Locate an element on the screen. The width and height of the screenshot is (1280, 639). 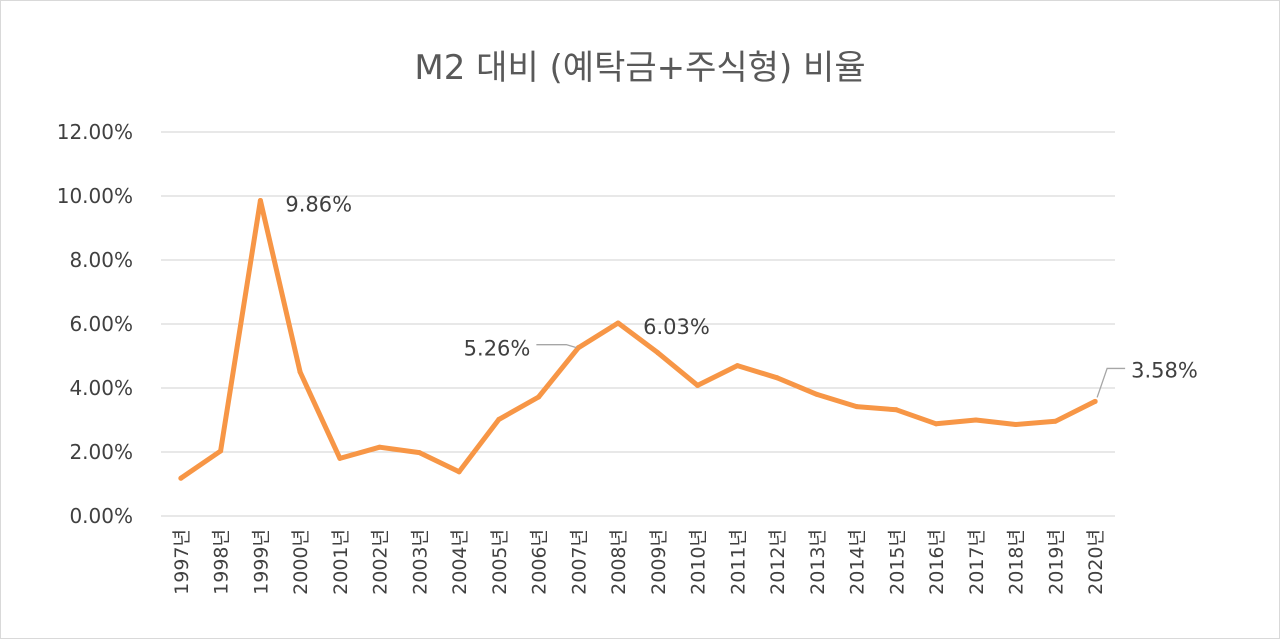
x-tick-label: 2020년 is located at coordinates (1096, 562).